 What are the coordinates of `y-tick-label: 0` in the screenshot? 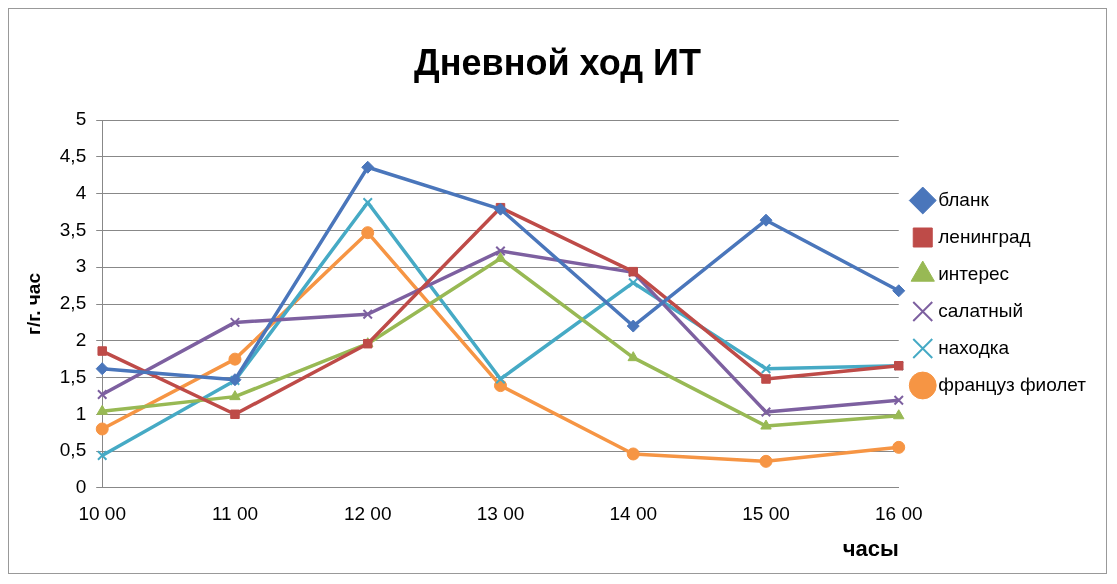 It's located at (81, 487).